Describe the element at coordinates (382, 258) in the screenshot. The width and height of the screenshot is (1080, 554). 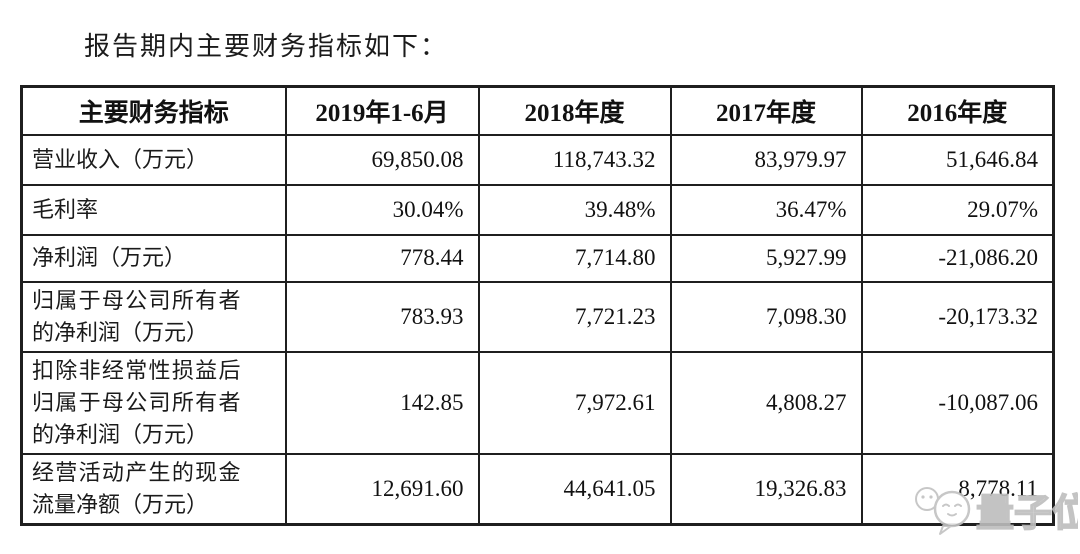
I see `cell-value: 778.44` at that location.